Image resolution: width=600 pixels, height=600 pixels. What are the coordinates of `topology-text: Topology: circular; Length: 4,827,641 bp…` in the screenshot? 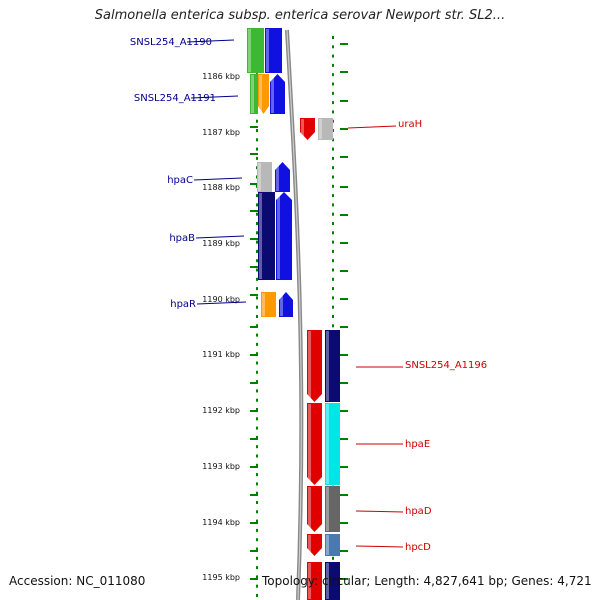 It's located at (427, 581).